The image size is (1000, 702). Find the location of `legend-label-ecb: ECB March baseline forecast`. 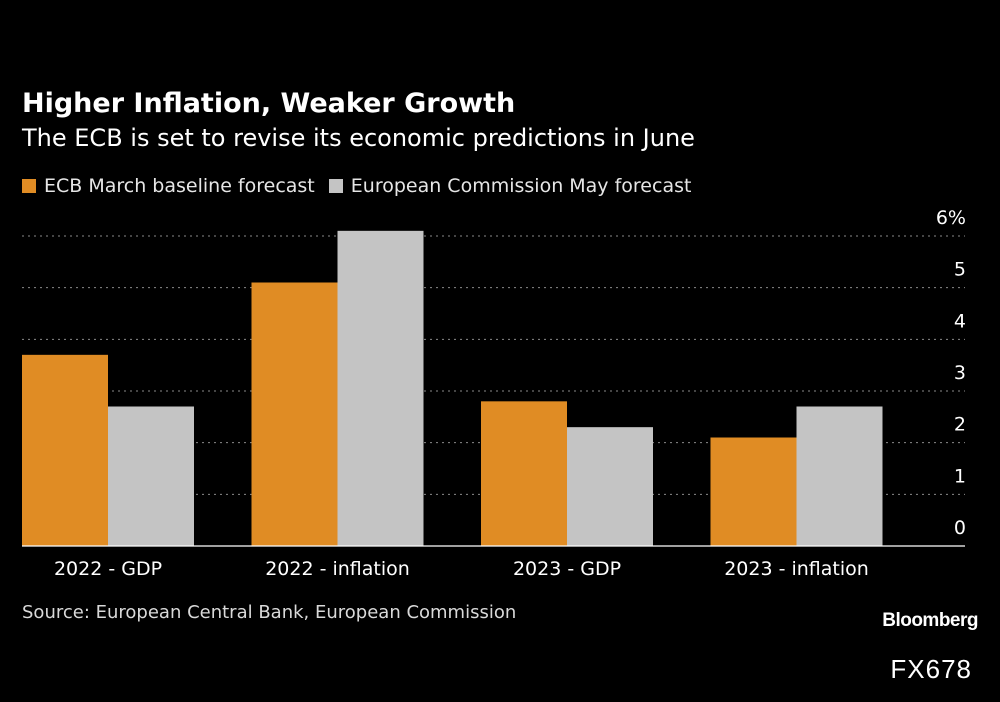

legend-label-ecb: ECB March baseline forecast is located at coordinates (179, 186).